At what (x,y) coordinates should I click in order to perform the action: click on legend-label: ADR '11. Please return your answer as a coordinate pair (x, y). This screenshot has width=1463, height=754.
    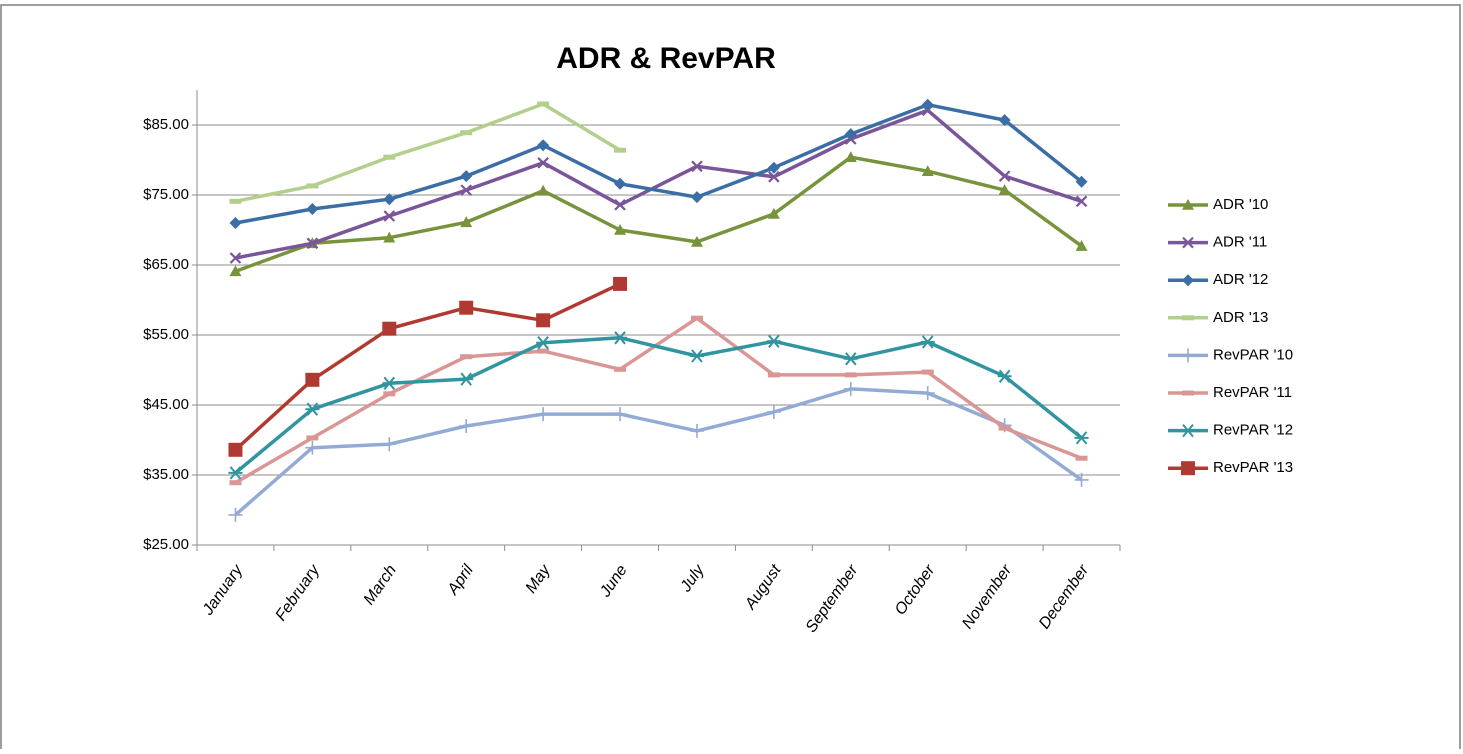
    Looking at the image, I should click on (1240, 242).